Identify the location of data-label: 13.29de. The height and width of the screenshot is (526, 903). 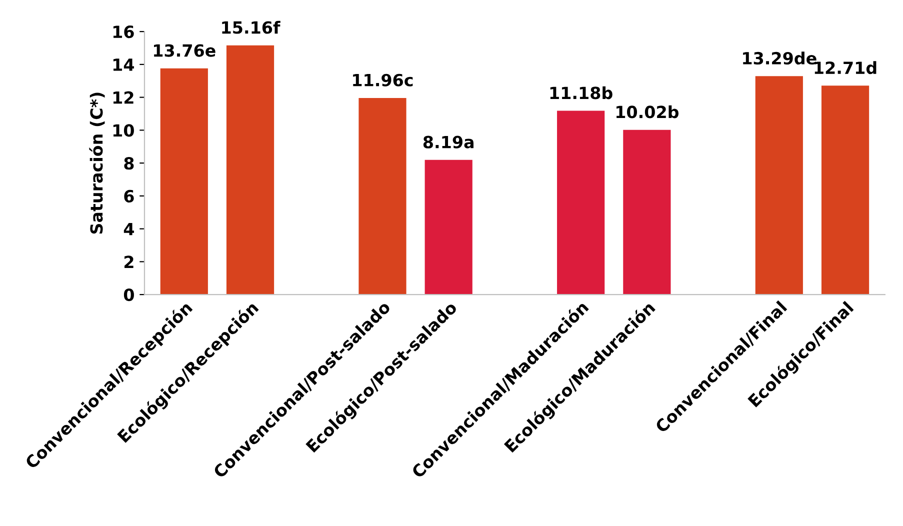
(779, 58).